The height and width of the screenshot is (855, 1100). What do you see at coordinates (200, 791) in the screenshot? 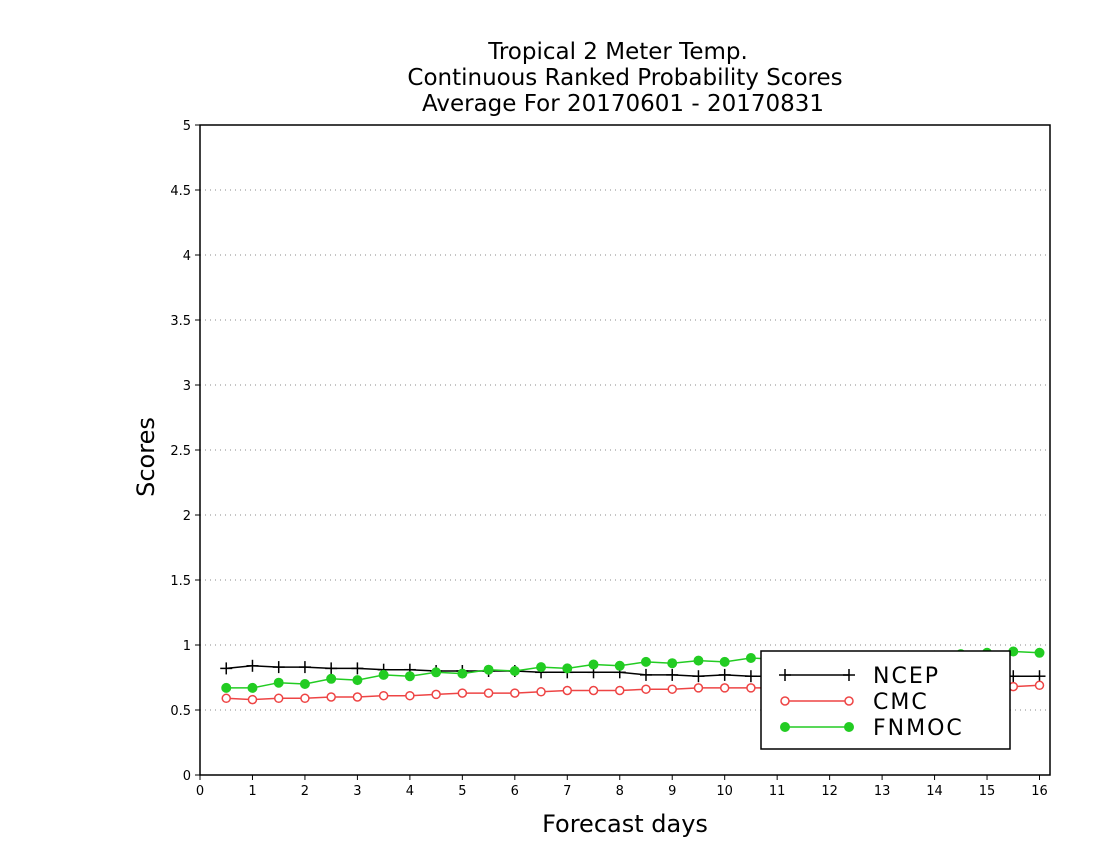
I see `x-tick-label: 0` at bounding box center [200, 791].